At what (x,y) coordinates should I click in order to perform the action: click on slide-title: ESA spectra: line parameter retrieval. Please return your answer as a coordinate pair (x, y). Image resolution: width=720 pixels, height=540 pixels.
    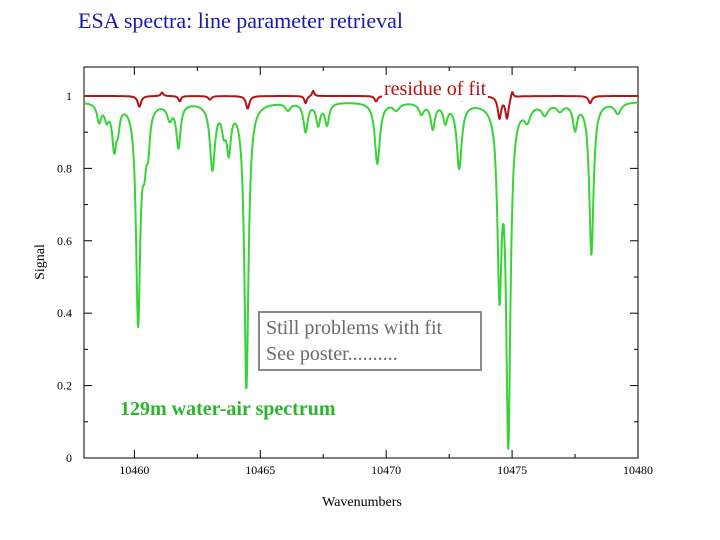
    Looking at the image, I should click on (240, 20).